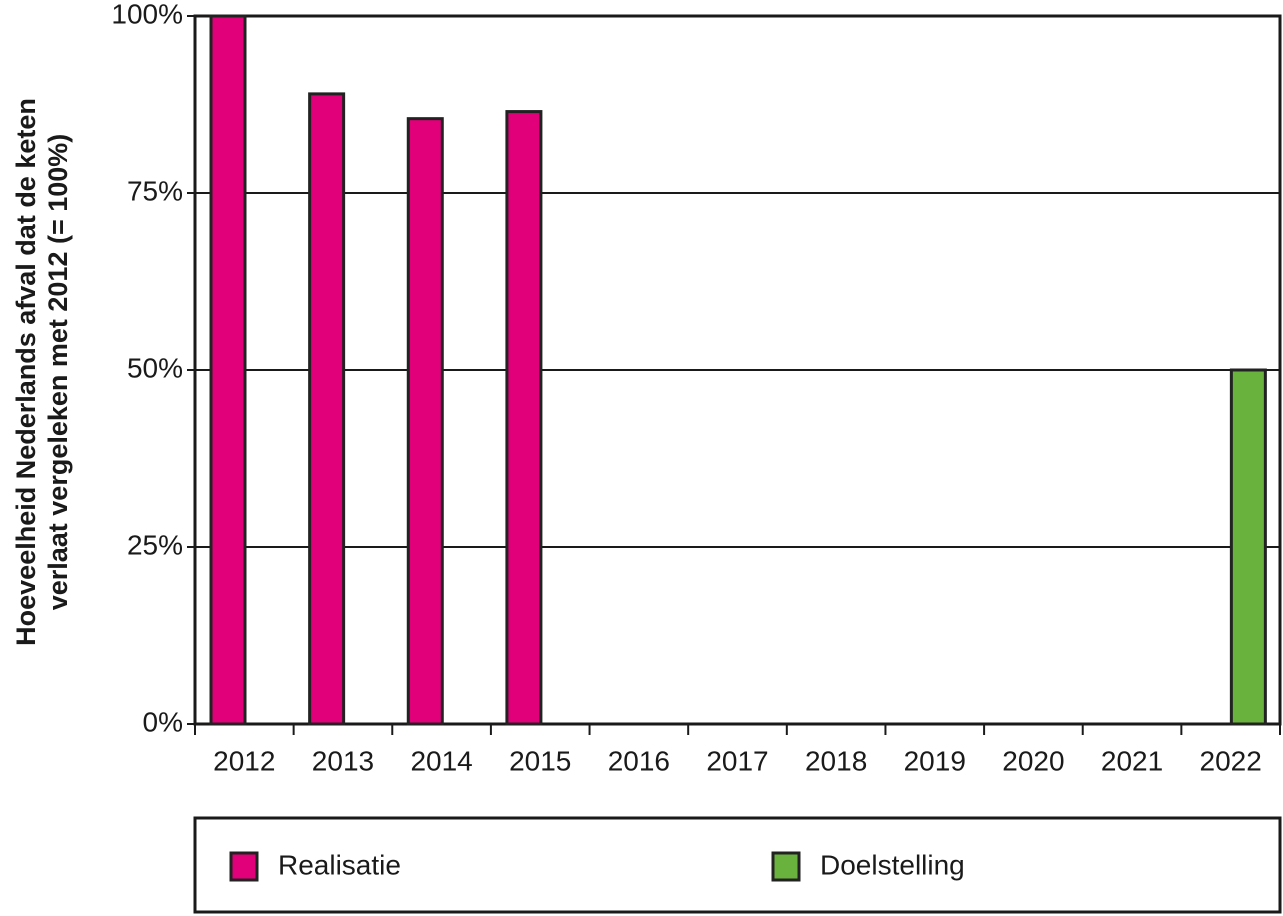 Image resolution: width=1283 pixels, height=916 pixels. Describe the element at coordinates (836, 760) in the screenshot. I see `x-tick-label: 2018` at that location.